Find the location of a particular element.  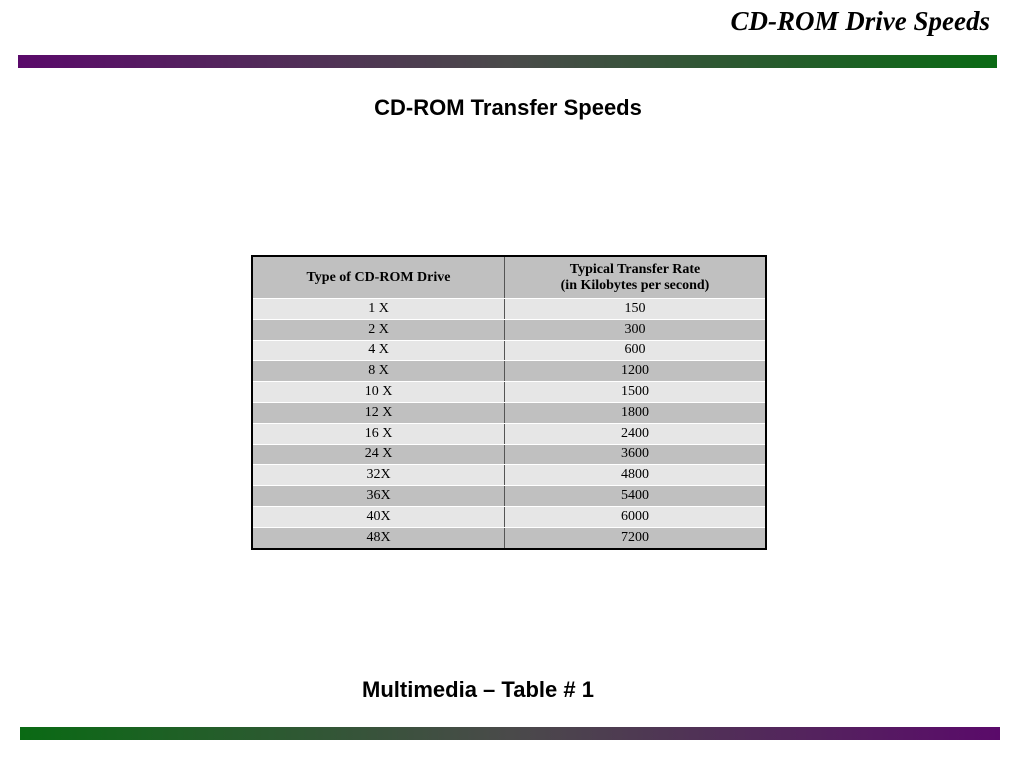

table-row: 16 X 2400 is located at coordinates (509, 433).